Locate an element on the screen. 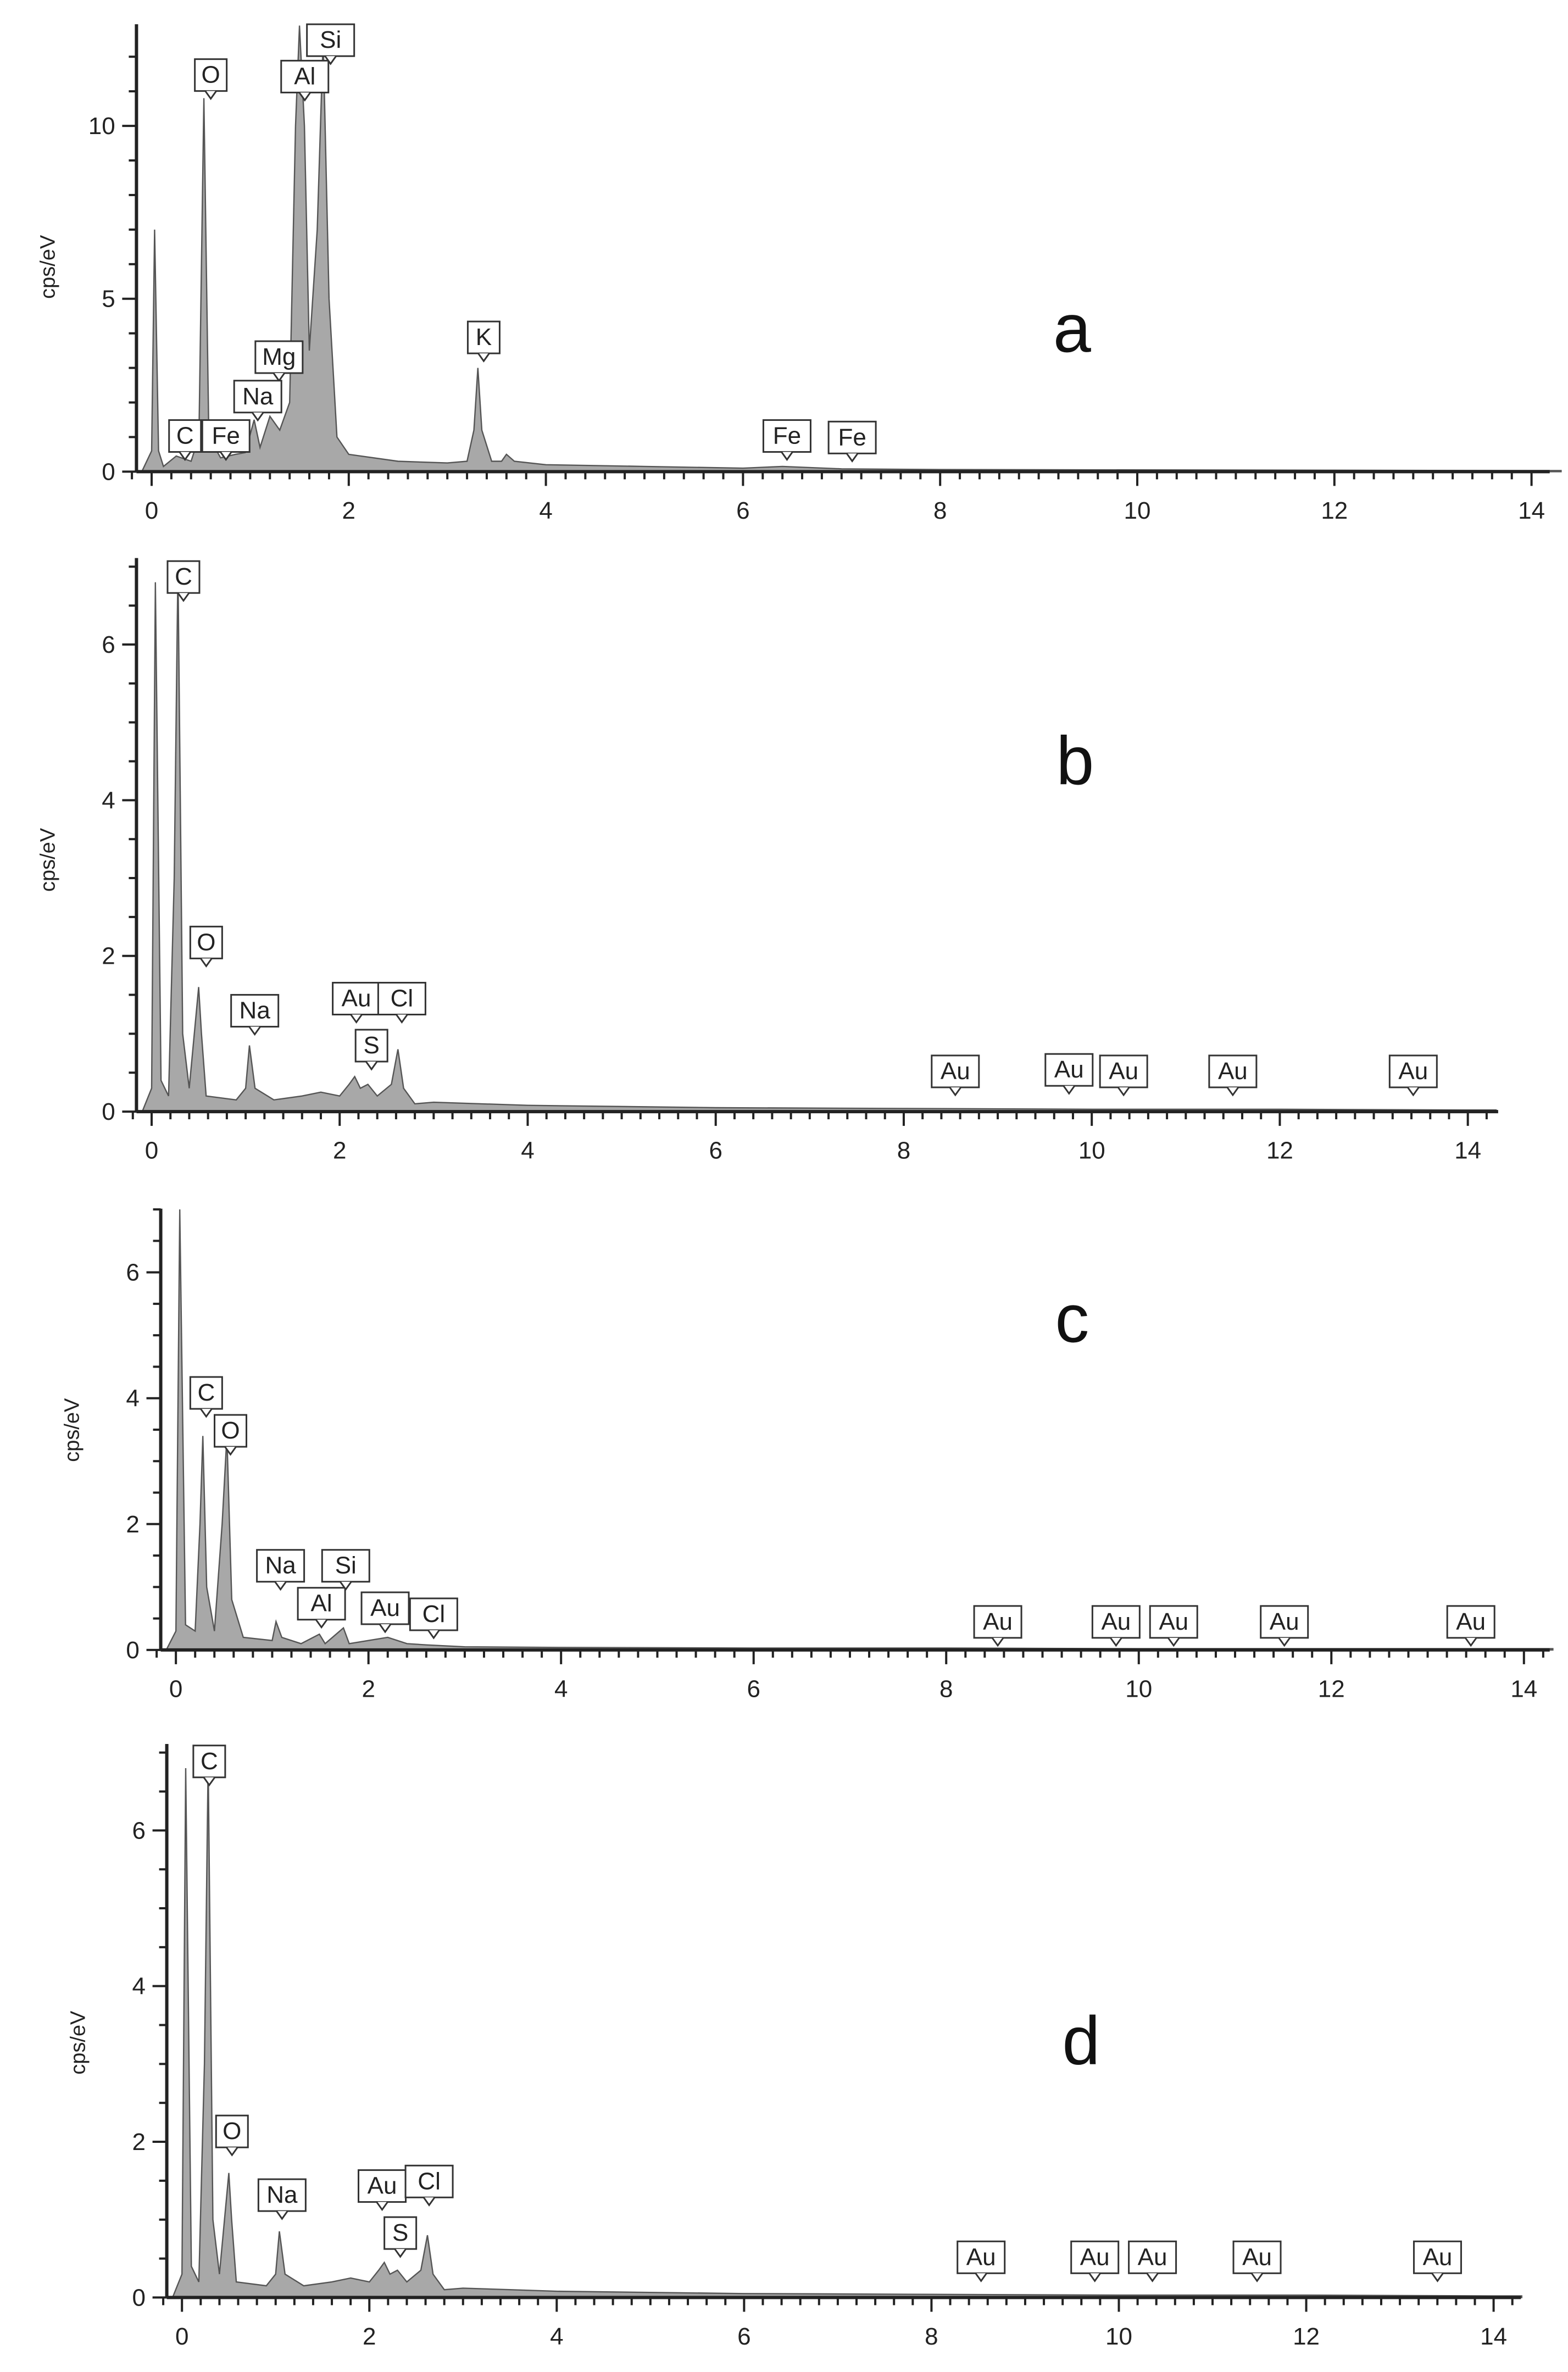 This screenshot has width=1568, height=2372. peak-label-k: K is located at coordinates (483, 341).